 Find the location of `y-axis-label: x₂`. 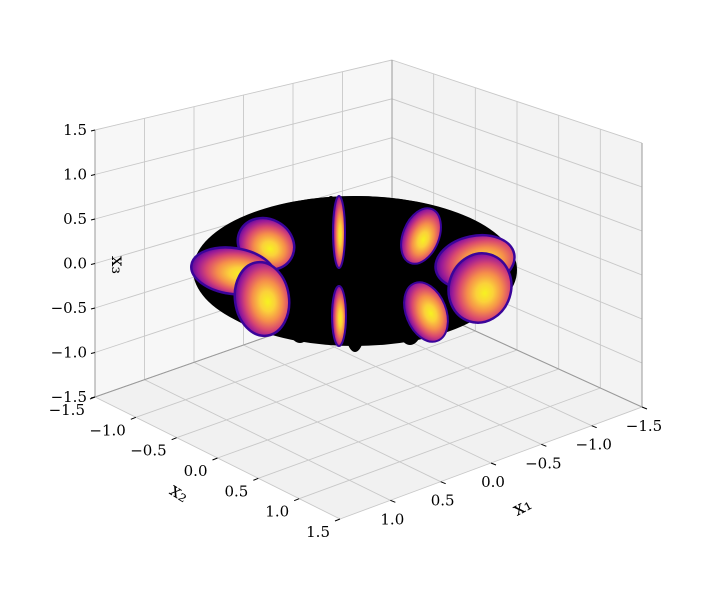

y-axis-label: x₂ is located at coordinates (179, 493).